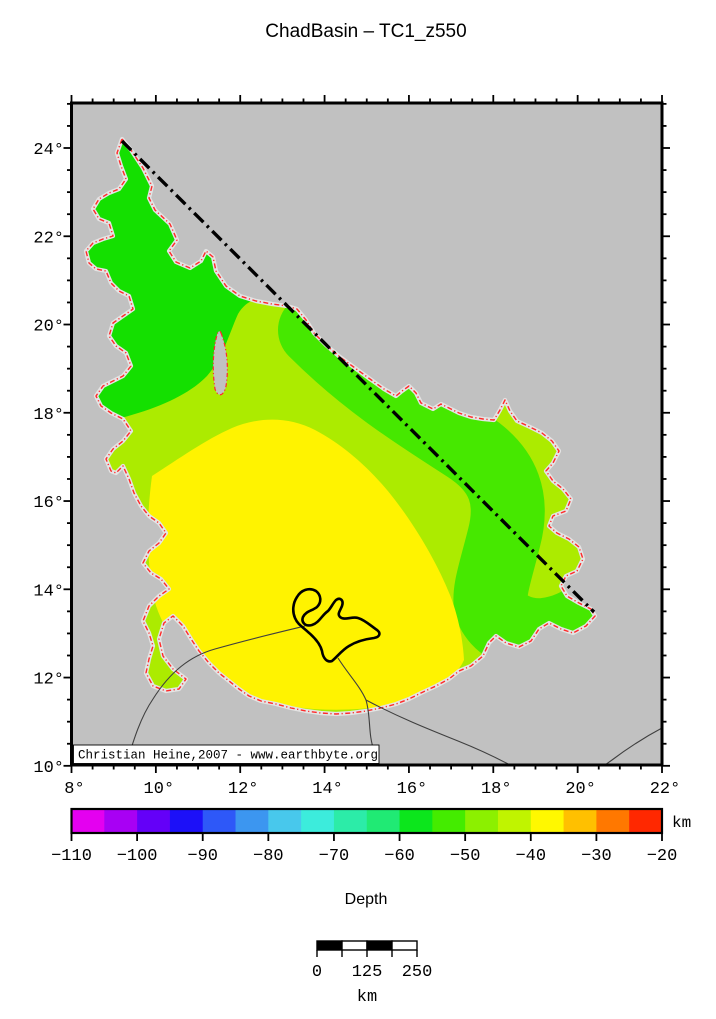  Describe the element at coordinates (580, 789) in the screenshot. I see `x-tick-label: 20°` at that location.